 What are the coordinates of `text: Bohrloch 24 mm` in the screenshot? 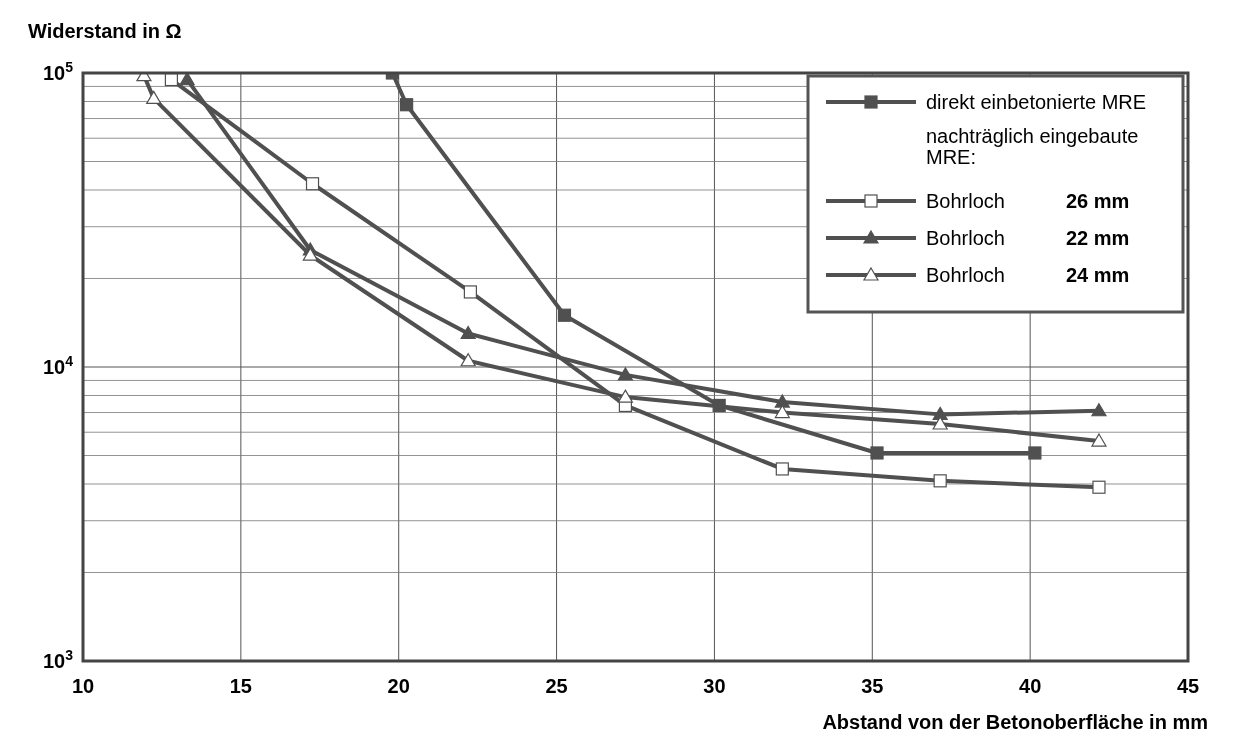 It's located at (1028, 275).